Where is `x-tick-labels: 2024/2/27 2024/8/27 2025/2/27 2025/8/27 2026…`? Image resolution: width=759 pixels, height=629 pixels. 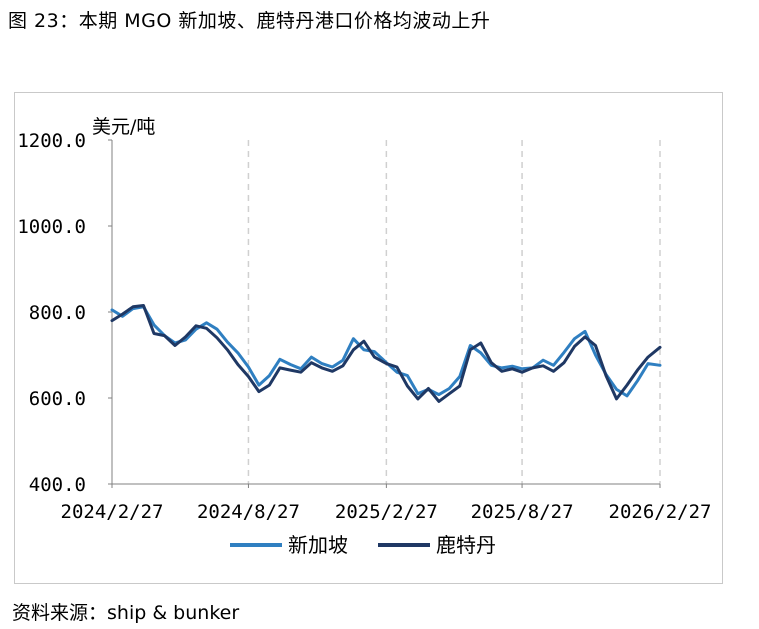
x-tick-labels: 2024/2/27 2024/8/27 2025/2/27 2025/8/27 2026… is located at coordinates (386, 503).